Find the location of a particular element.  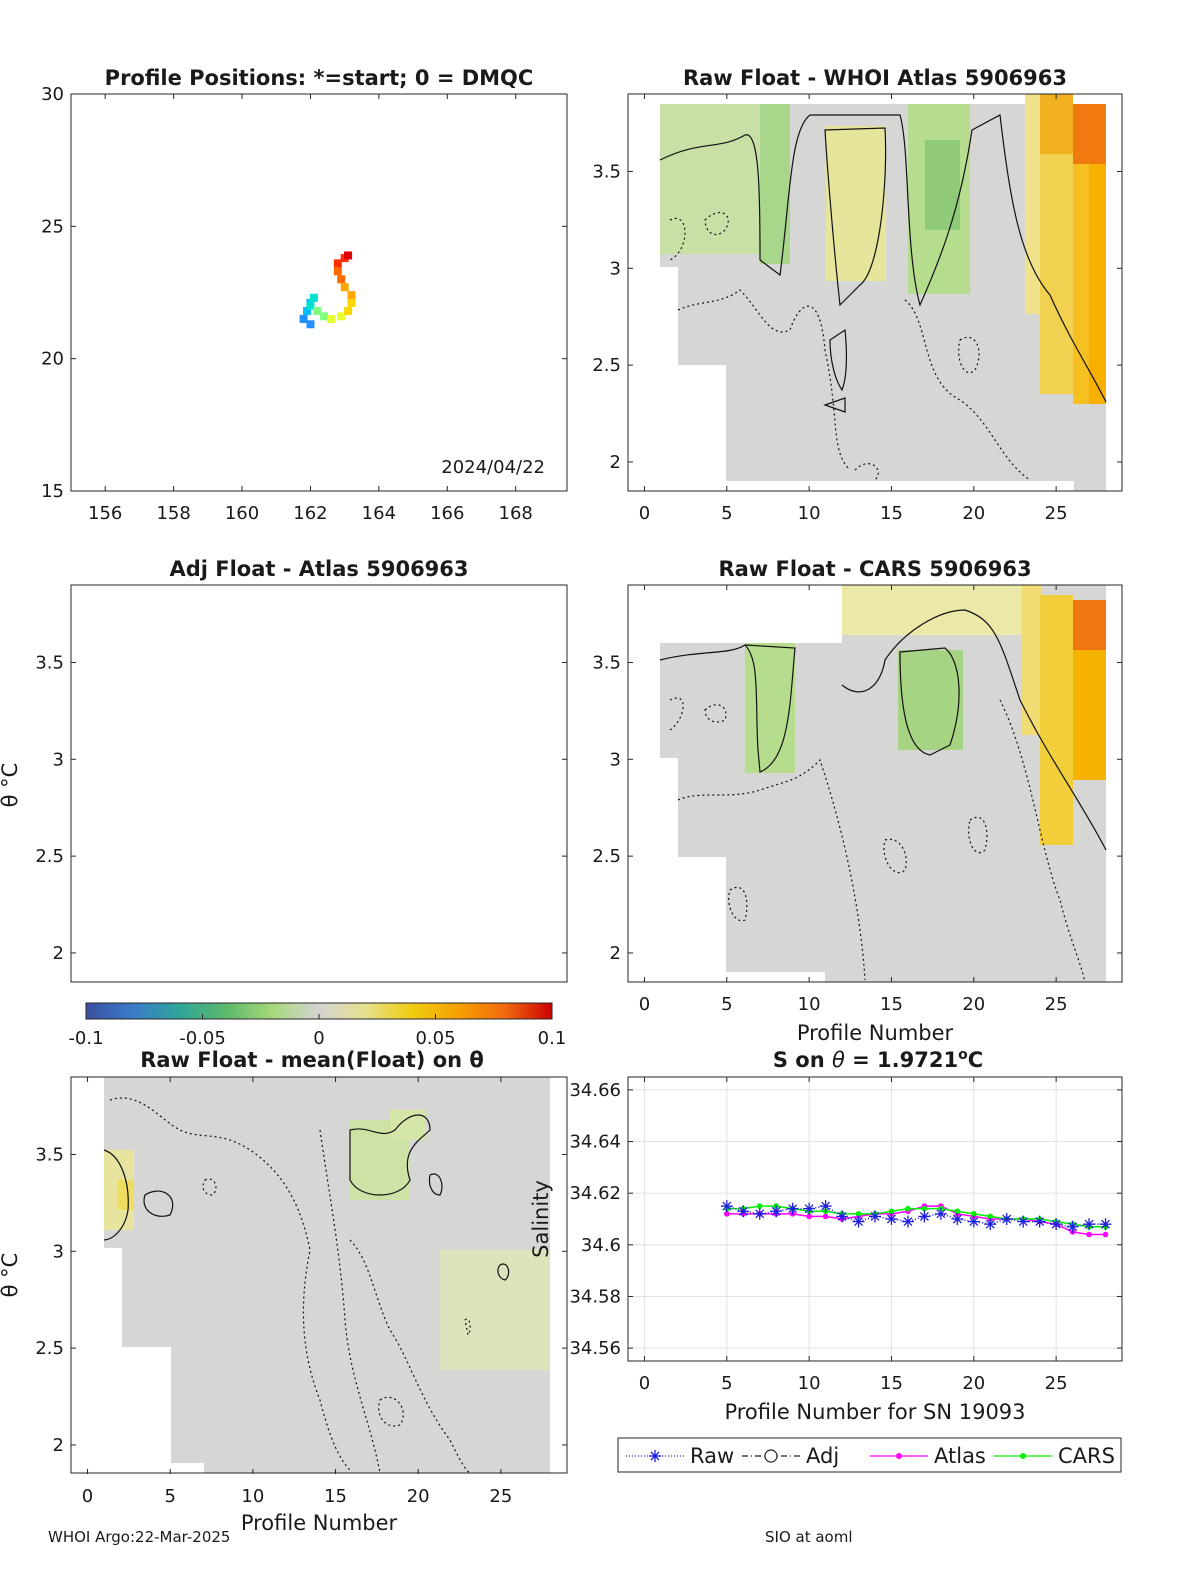

adj-atlas-y-ticks: 2 2.5 3 3.5 is located at coordinates (301, 808).